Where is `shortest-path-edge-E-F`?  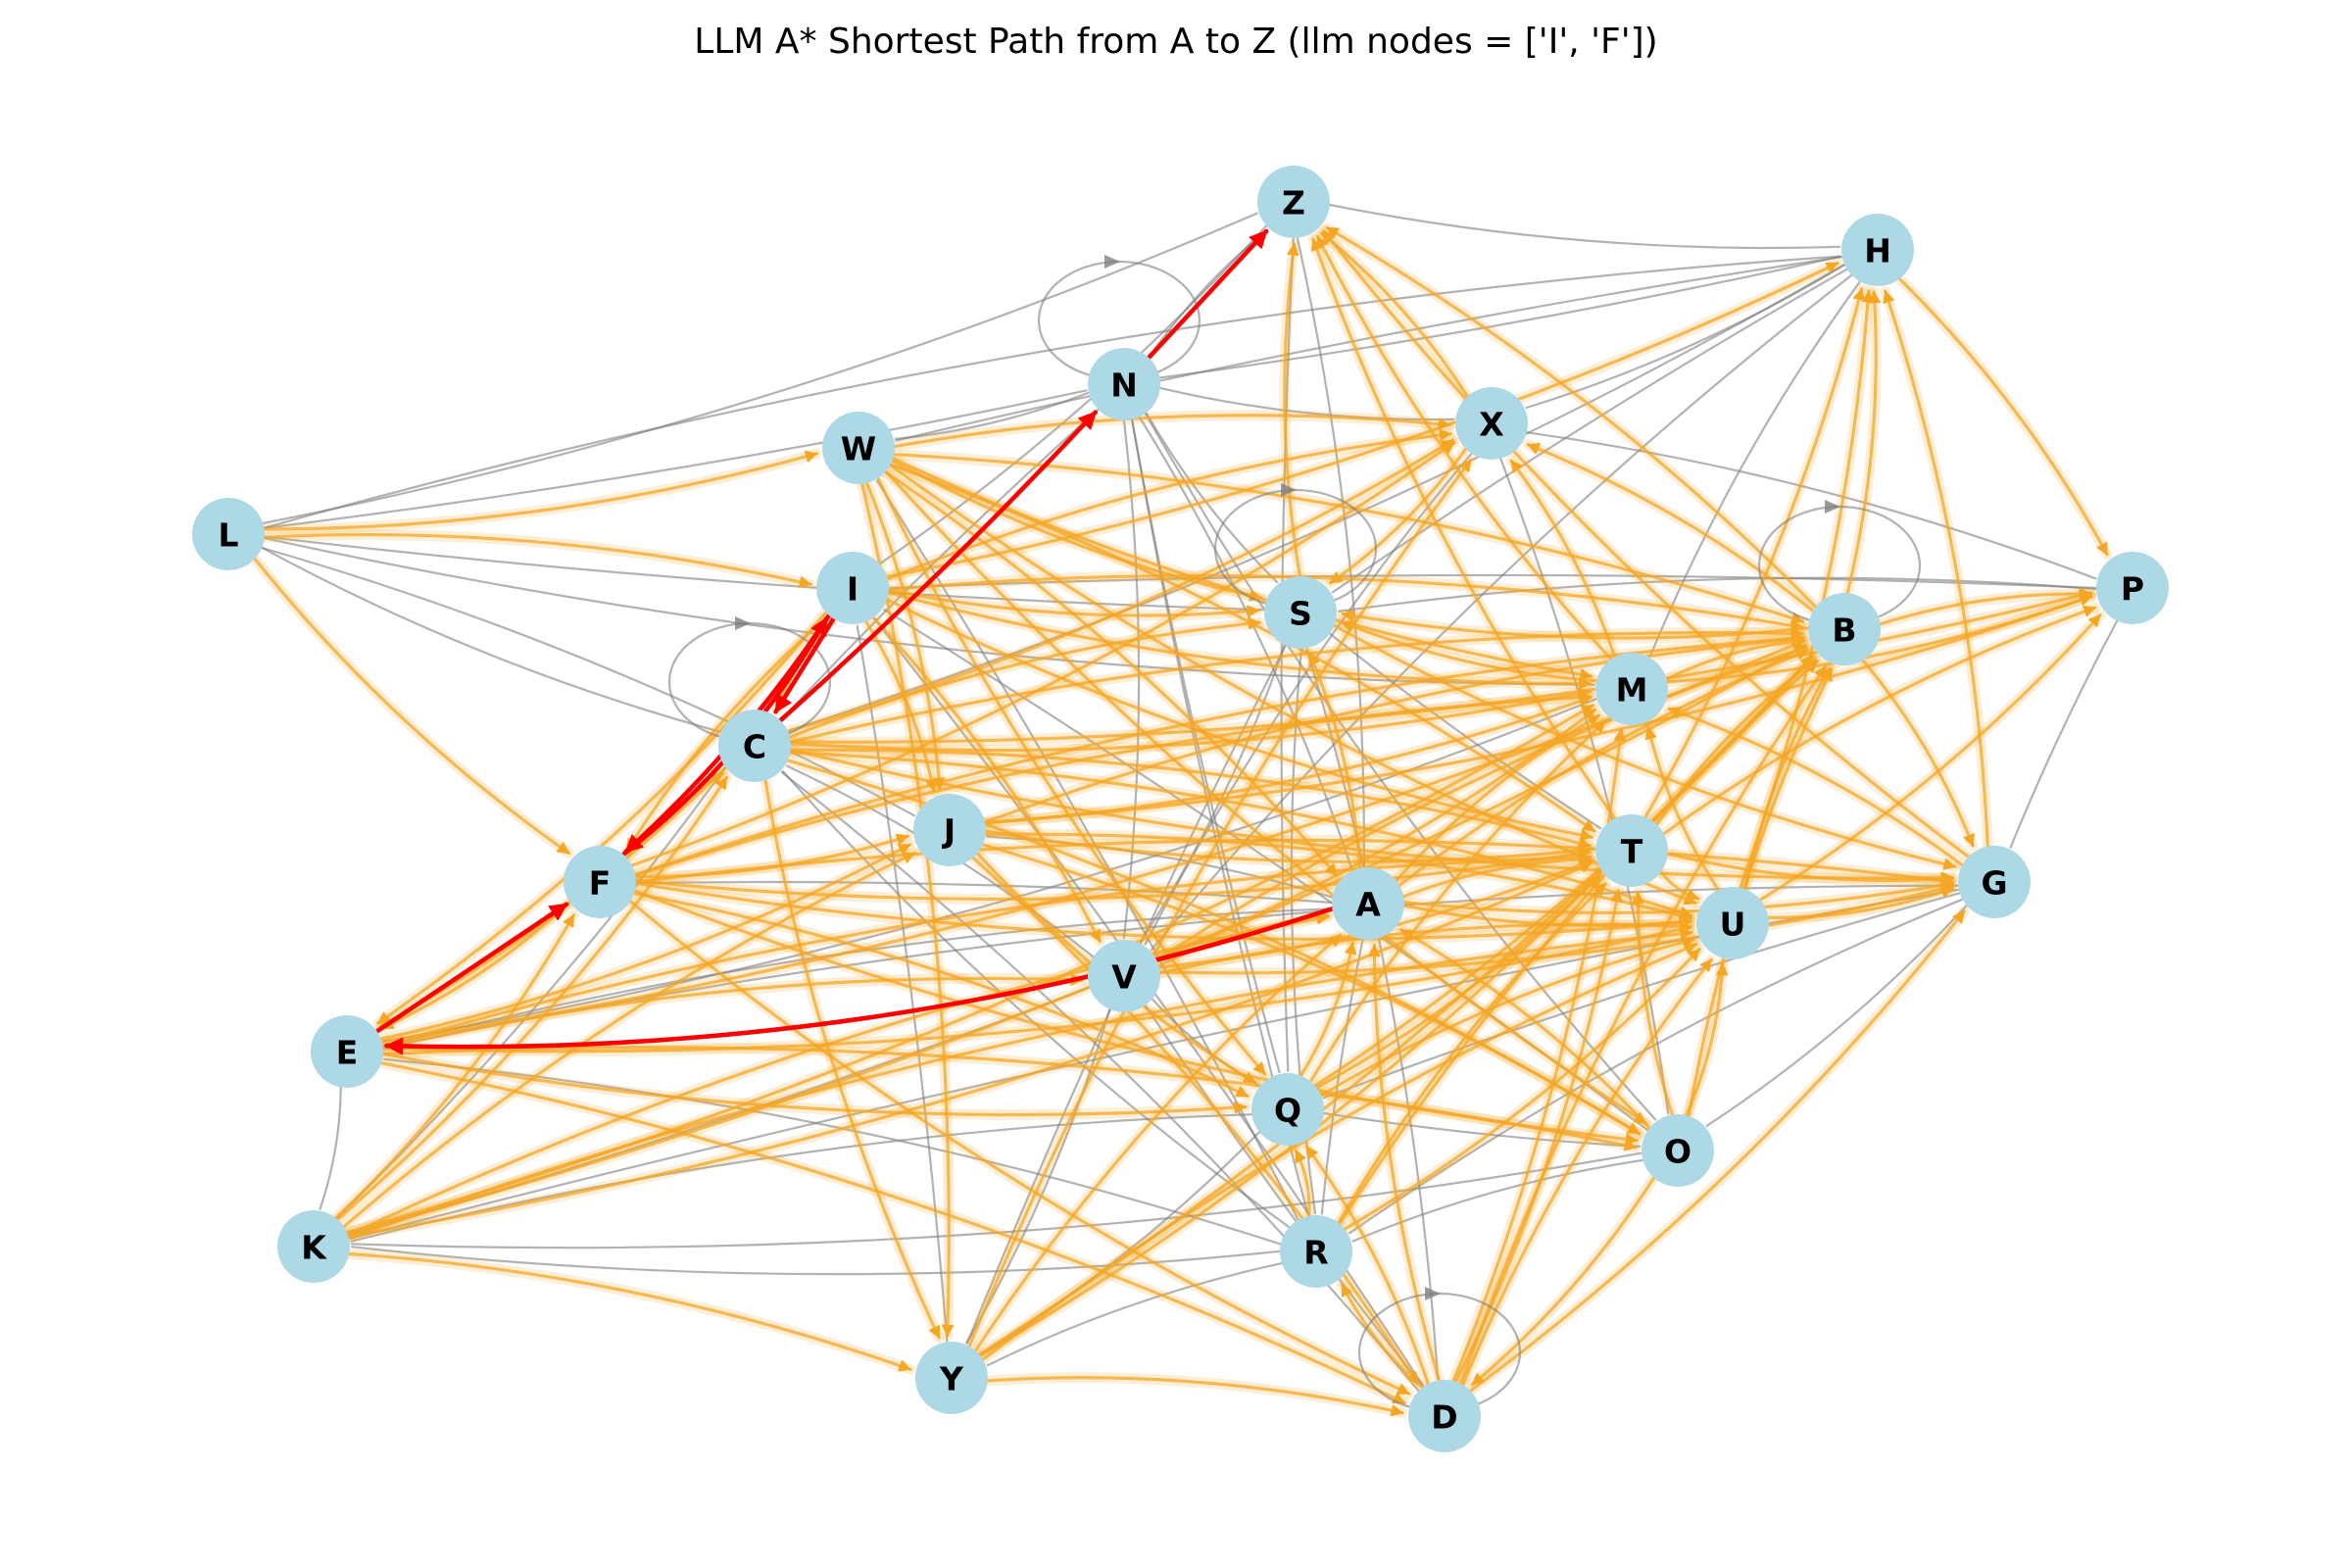 shortest-path-edge-E-F is located at coordinates (471, 968).